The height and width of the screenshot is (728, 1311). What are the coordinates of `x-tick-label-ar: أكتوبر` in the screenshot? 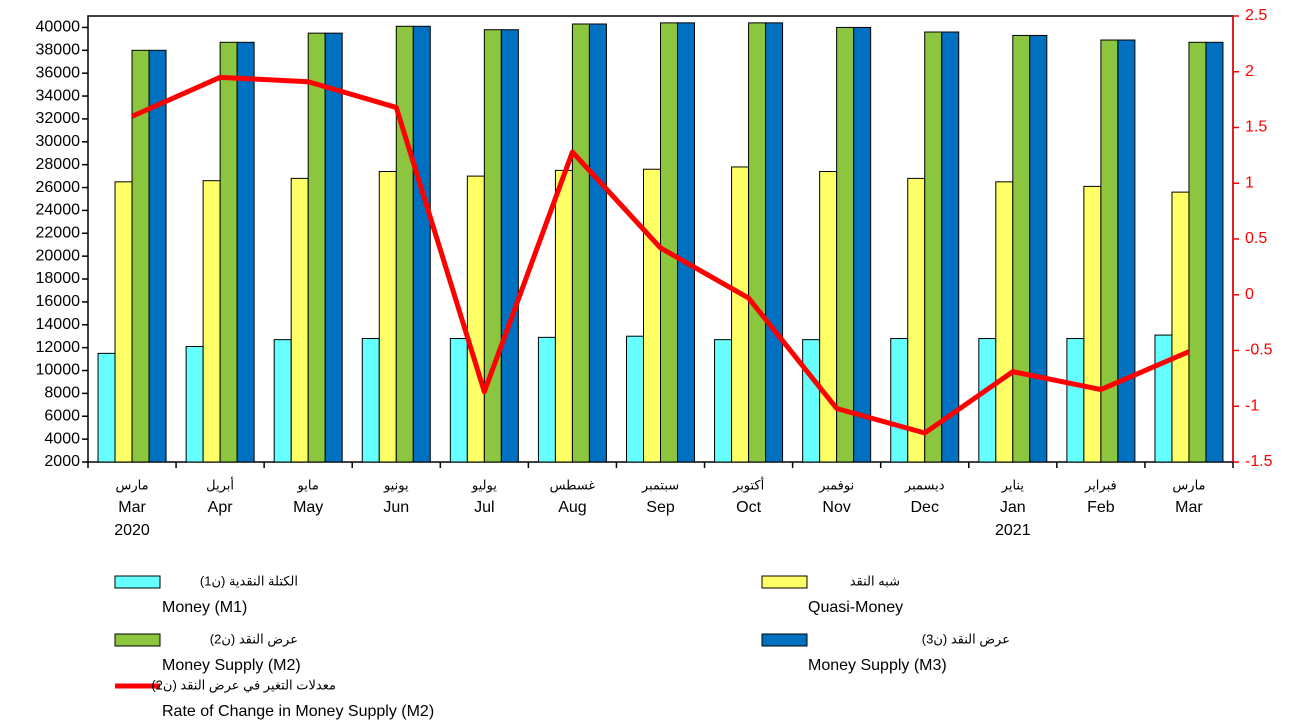 It's located at (748, 484).